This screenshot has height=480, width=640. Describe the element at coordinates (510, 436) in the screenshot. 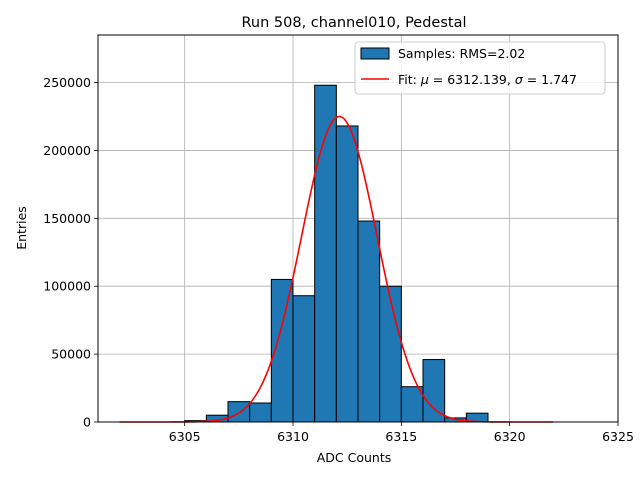

I see `x-tick-label: 6320` at that location.